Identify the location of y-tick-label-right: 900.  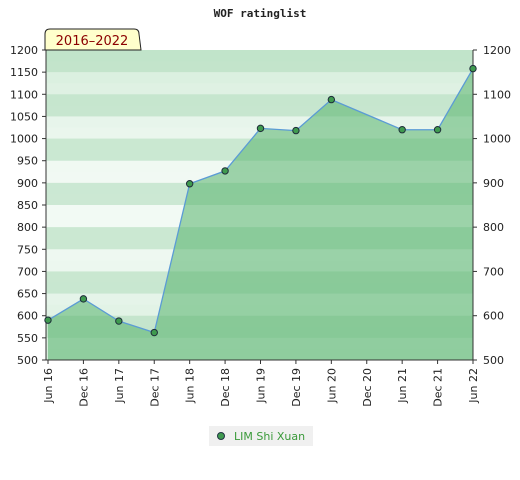
(493, 183).